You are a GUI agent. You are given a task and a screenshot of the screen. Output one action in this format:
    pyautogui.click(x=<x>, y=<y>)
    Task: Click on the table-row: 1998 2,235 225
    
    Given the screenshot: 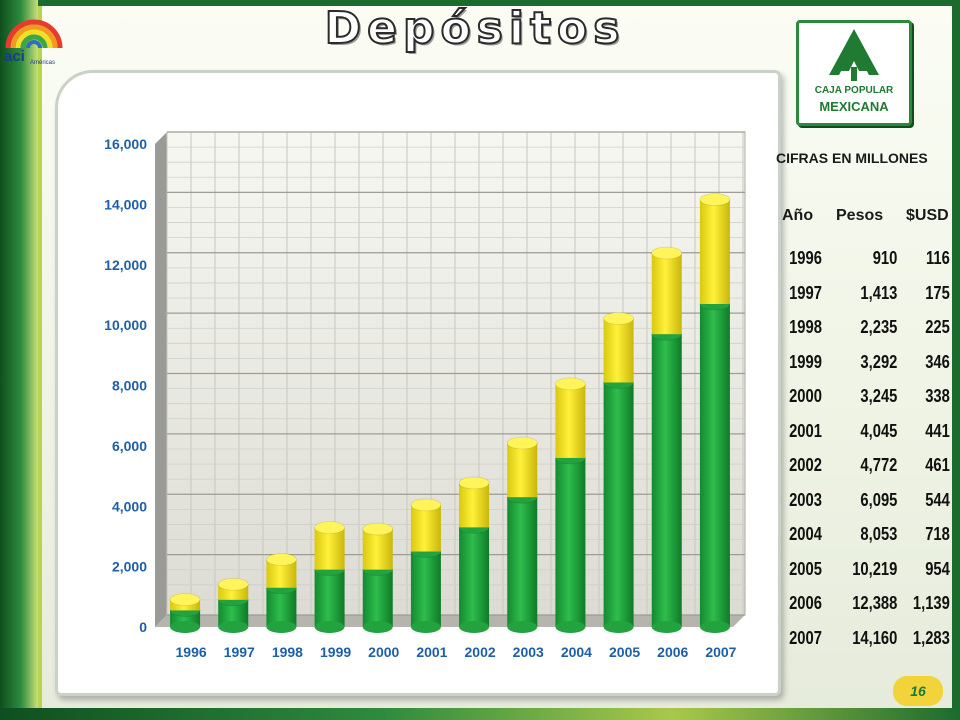 What is the action you would take?
    pyautogui.click(x=863, y=330)
    